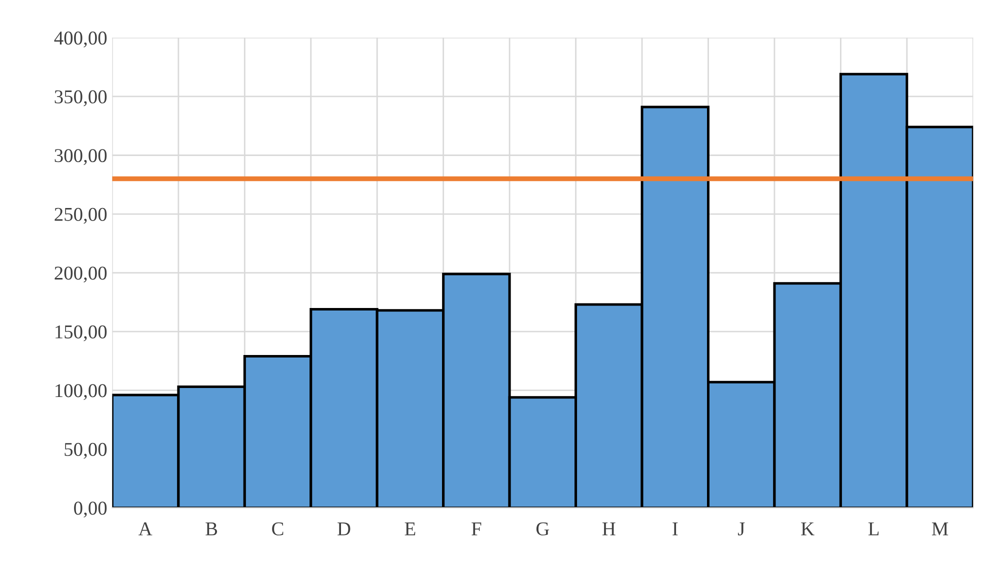  Describe the element at coordinates (81, 392) in the screenshot. I see `y-tick-label: 100,00` at that location.